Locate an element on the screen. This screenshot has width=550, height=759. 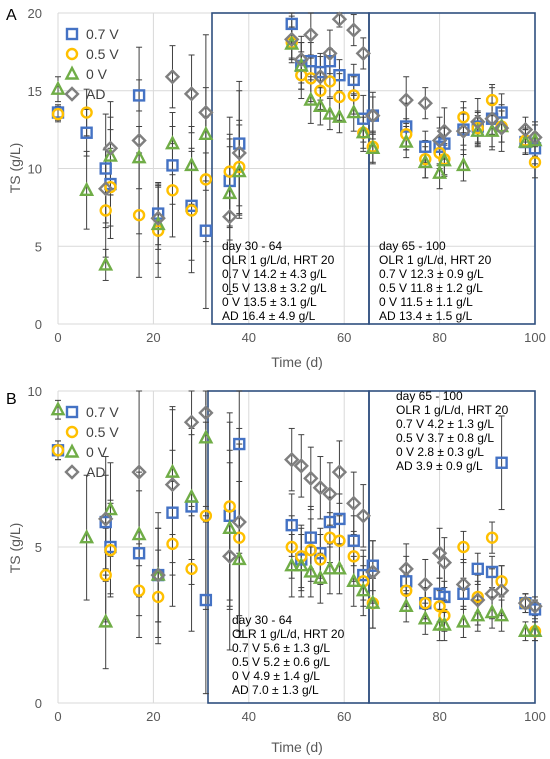
annotation-line: day 65 - 100 is located at coordinates (412, 246).